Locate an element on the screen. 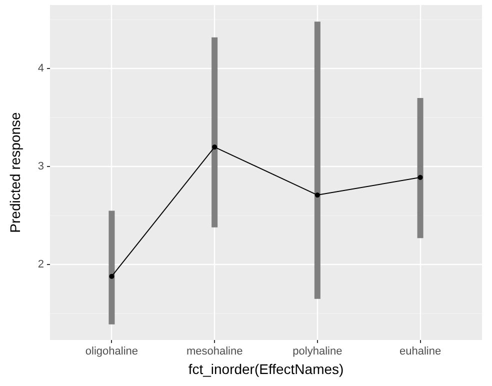 This screenshot has width=492, height=386. x-tick-label: mesohaline is located at coordinates (214, 352).